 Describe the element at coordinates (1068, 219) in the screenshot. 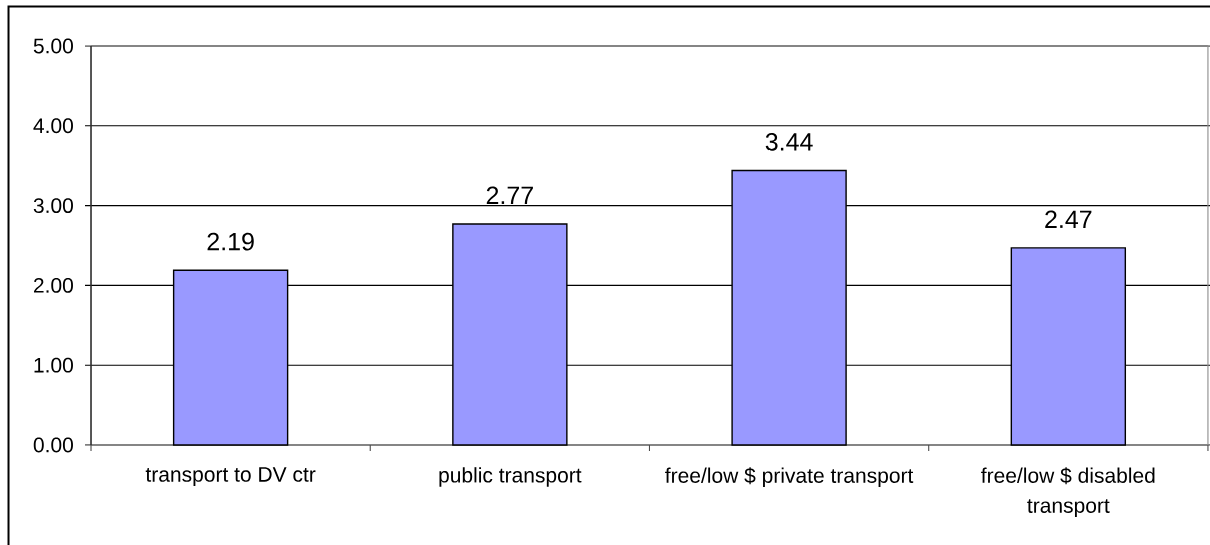

I see `data-label: 2.47` at that location.